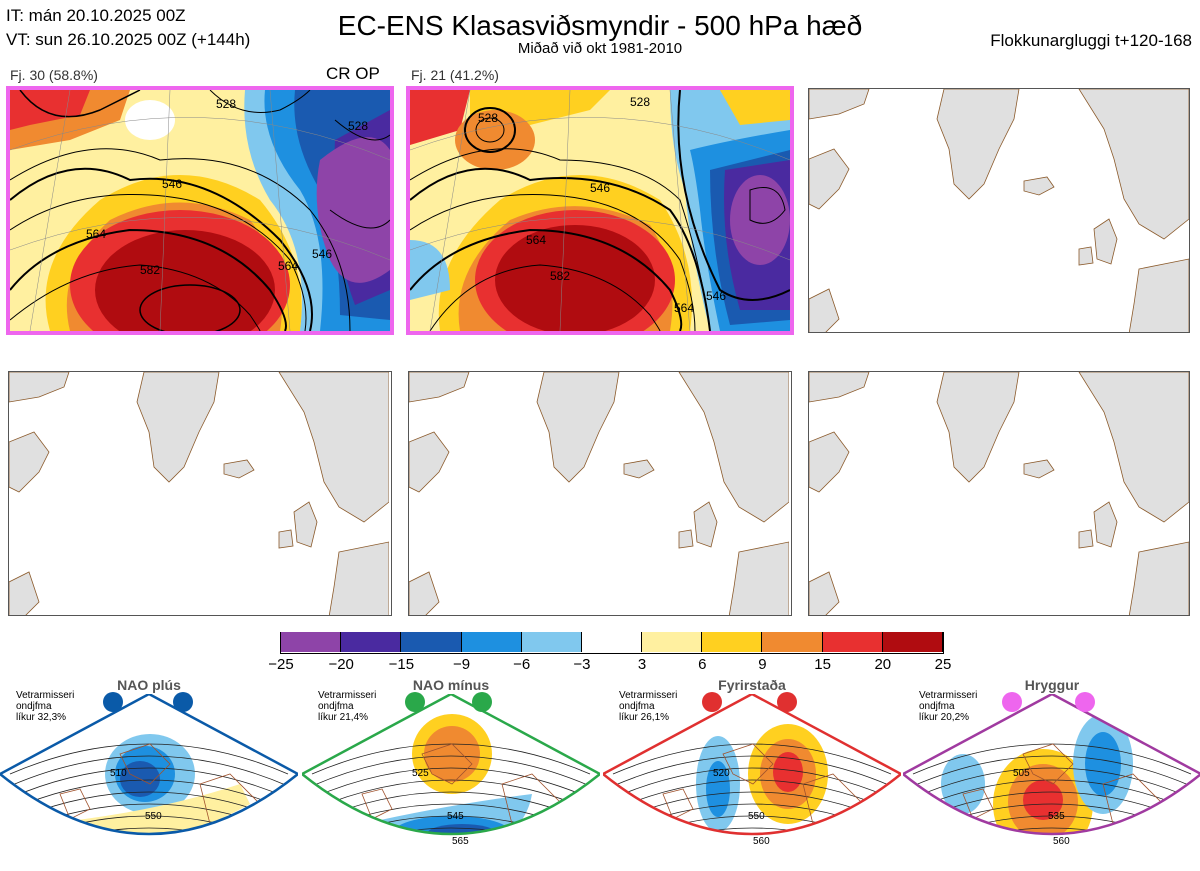 This screenshot has width=1200, height=871. Describe the element at coordinates (455, 75) in the screenshot. I see `cluster-2-label: Fj. 21 (41.2%)` at that location.